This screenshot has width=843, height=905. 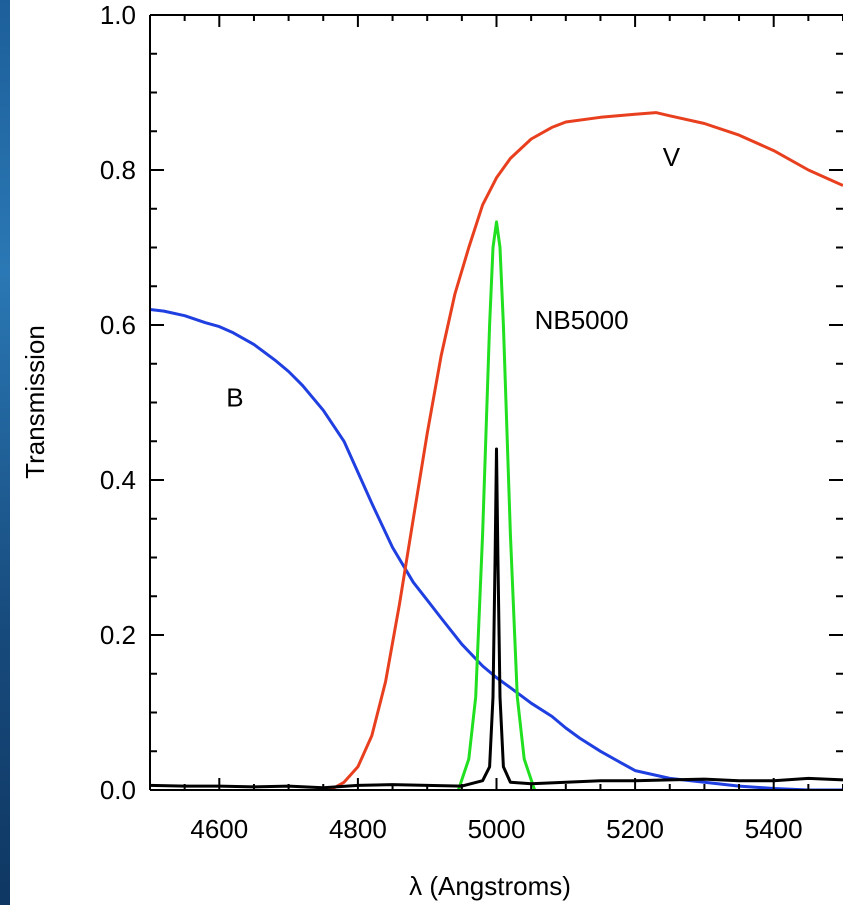 What do you see at coordinates (774, 829) in the screenshot?
I see `x-tick-label: 5400` at bounding box center [774, 829].